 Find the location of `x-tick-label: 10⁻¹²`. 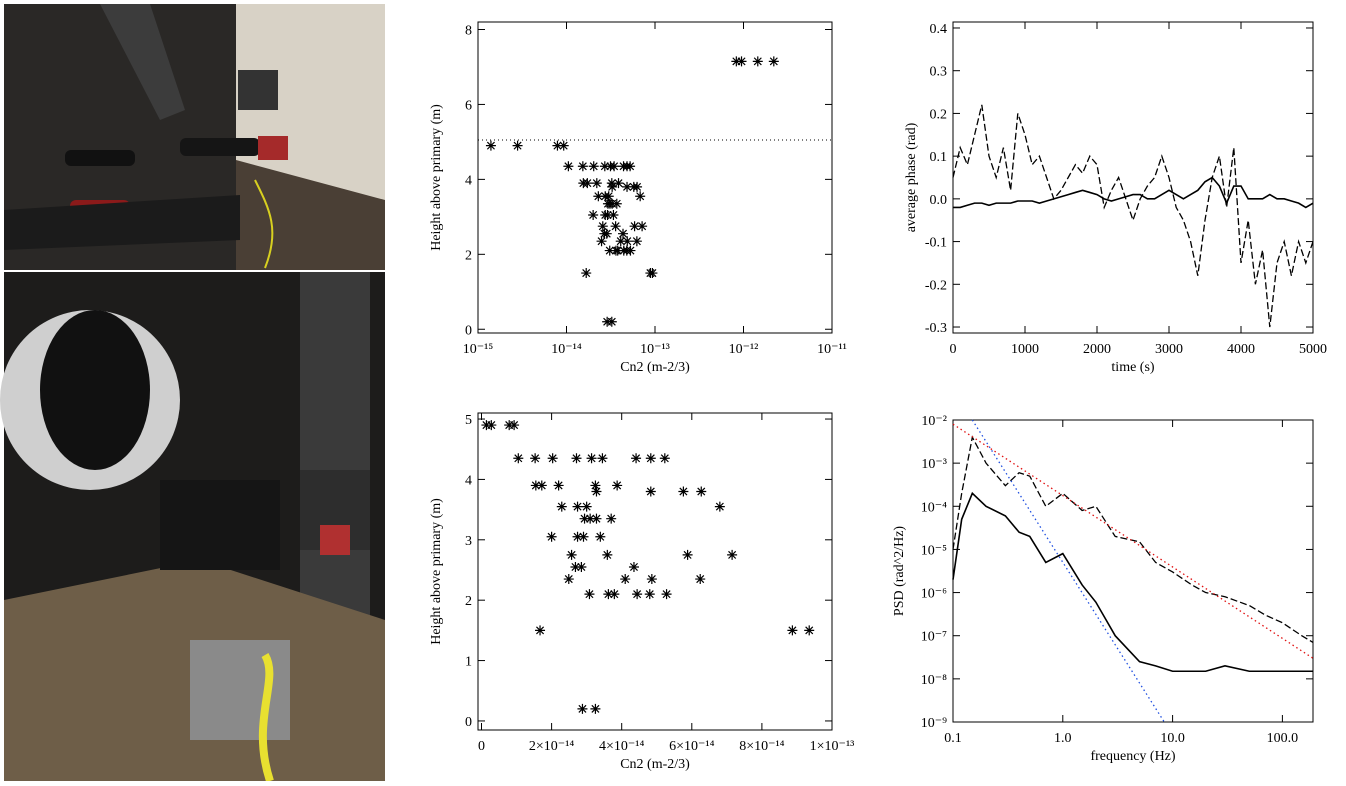

x-tick-label: 10⁻¹² is located at coordinates (744, 349).